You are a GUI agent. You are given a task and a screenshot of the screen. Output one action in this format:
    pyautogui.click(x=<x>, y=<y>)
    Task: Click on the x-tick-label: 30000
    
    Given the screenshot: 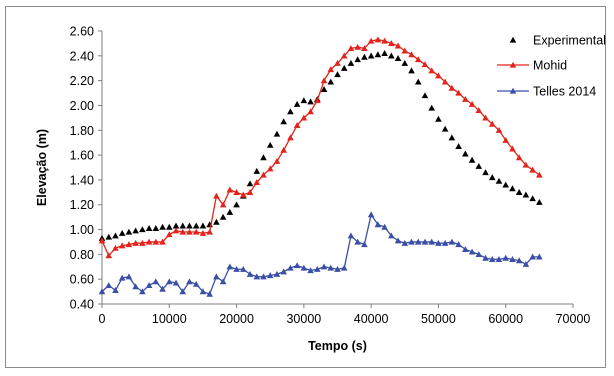 What is the action you would take?
    pyautogui.click(x=303, y=319)
    